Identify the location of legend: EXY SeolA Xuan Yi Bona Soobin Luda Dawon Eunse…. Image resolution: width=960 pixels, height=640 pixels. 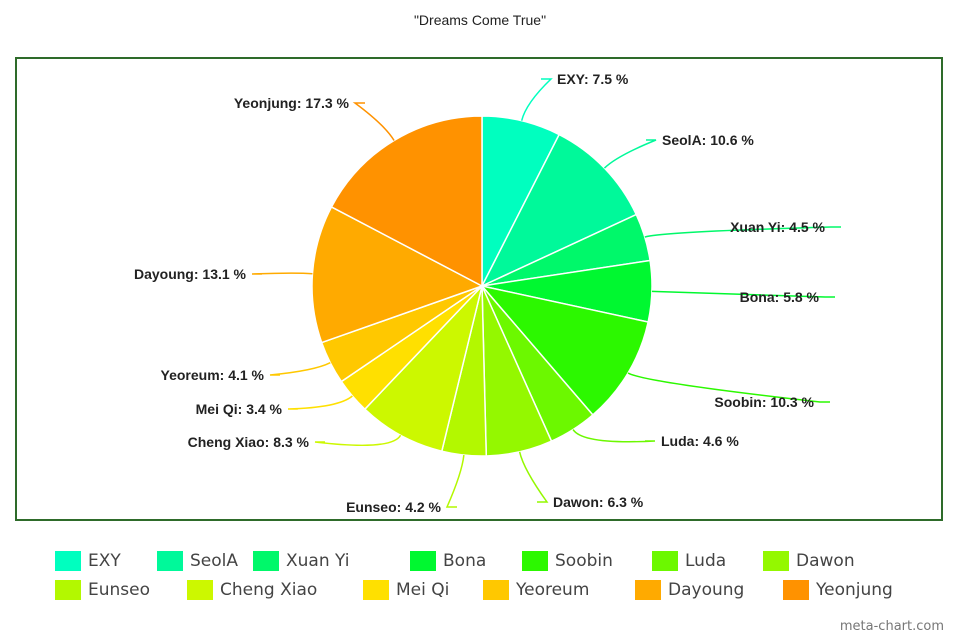
(495, 579).